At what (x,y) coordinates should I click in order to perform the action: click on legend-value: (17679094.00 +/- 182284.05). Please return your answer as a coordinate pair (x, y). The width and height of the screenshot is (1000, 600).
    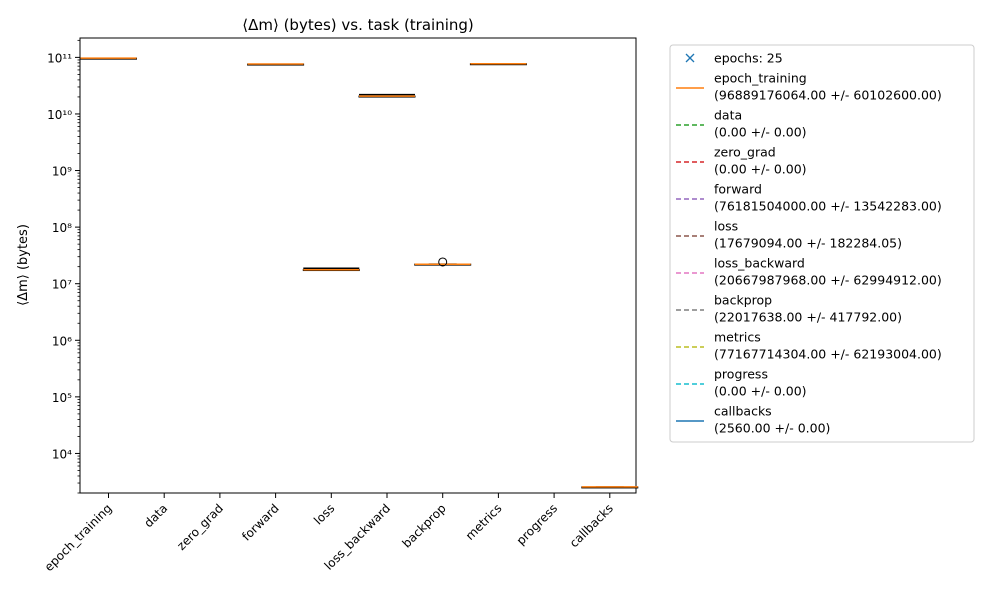
    Looking at the image, I should click on (808, 243).